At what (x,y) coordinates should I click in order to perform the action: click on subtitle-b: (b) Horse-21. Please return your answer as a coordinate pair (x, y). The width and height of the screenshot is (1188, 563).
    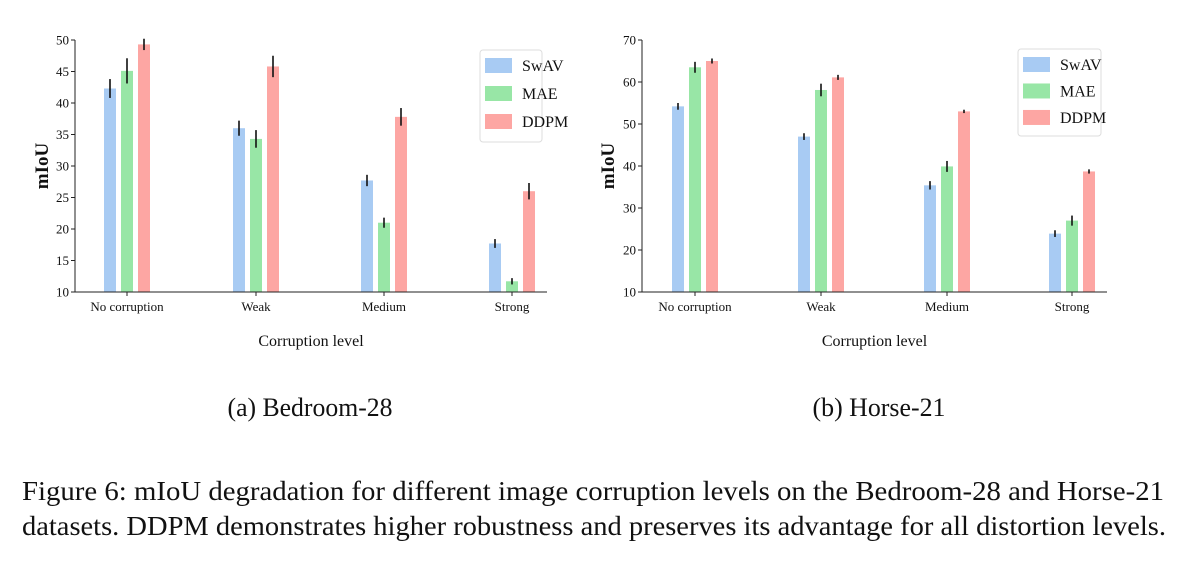
    Looking at the image, I should click on (879, 407).